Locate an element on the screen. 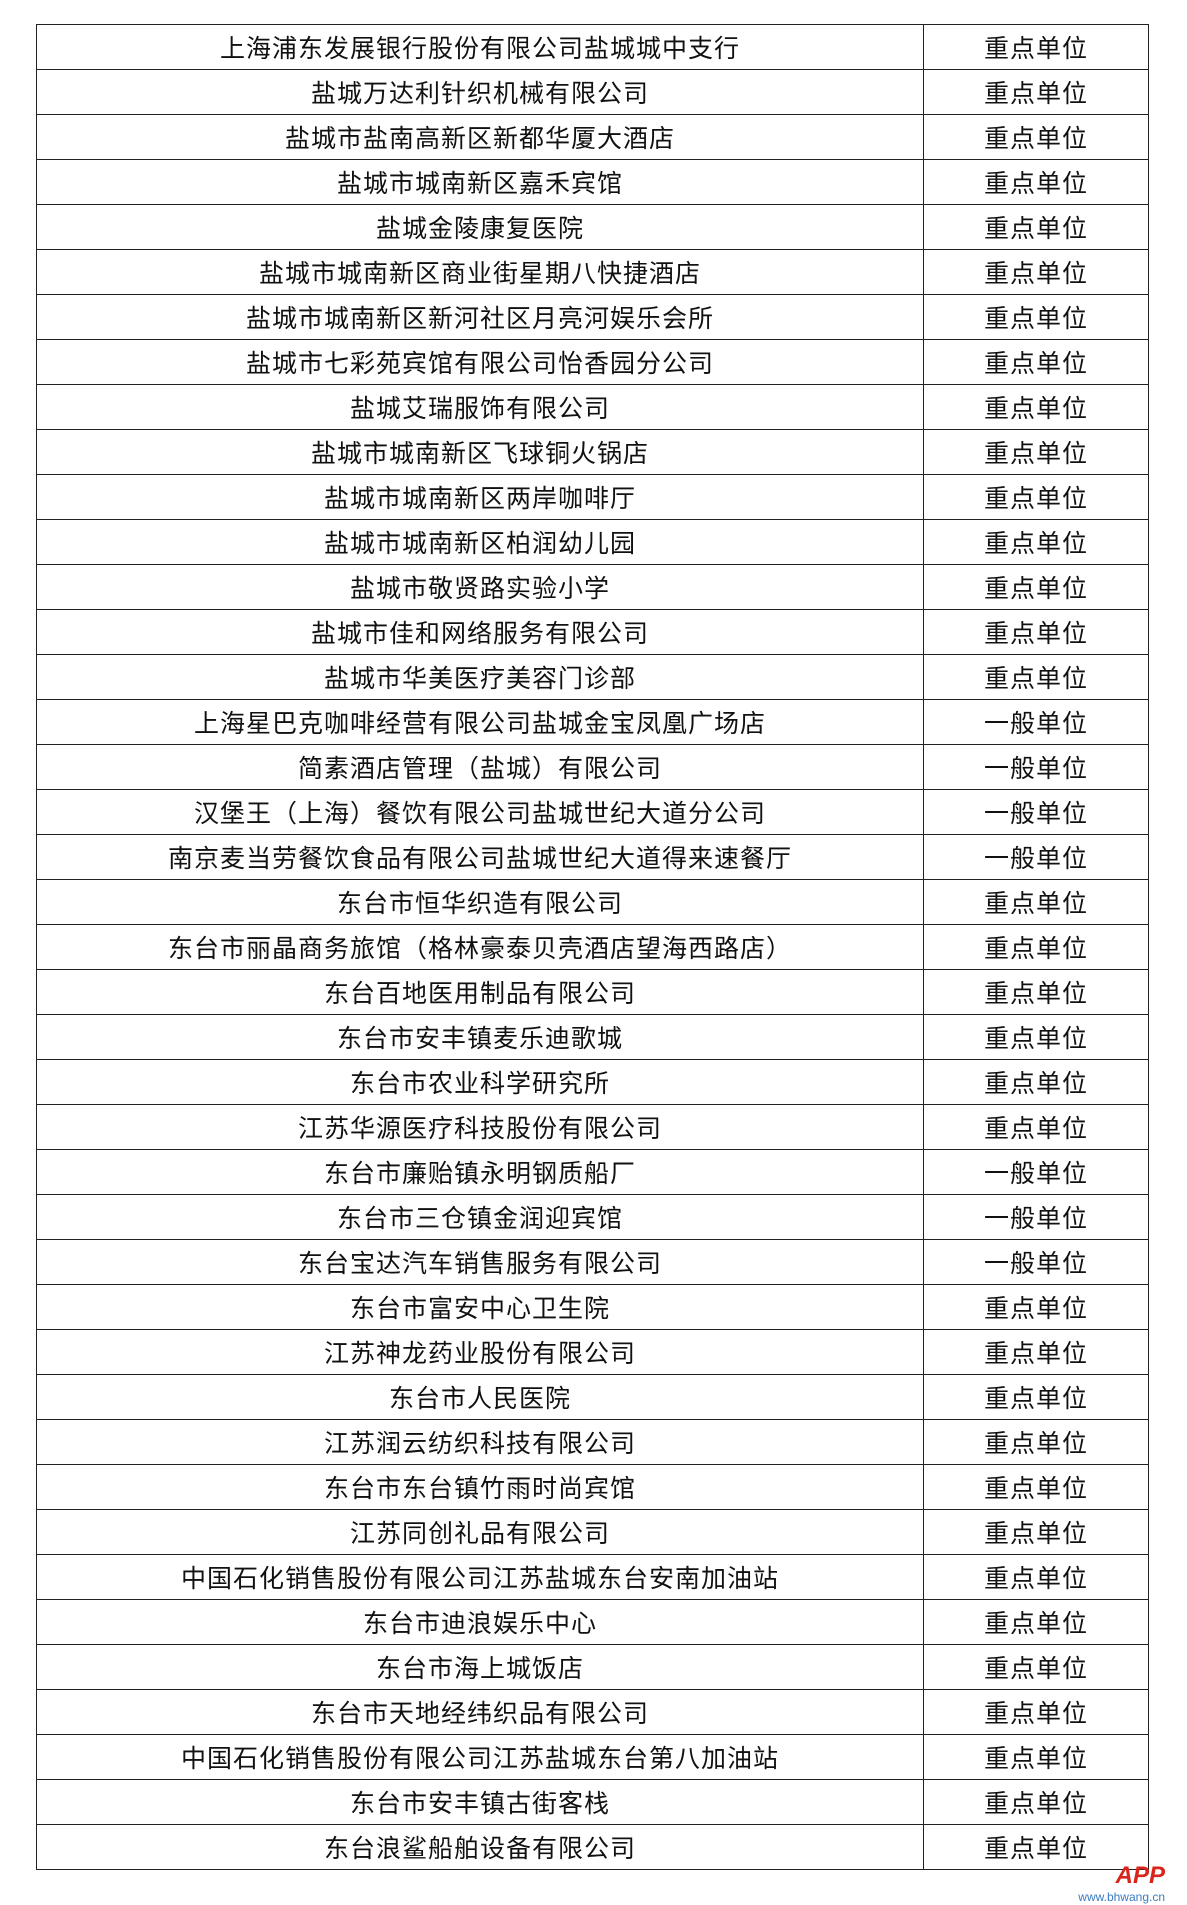  unit-name: 上海星巴克咖啡经营有限公司盐城金宝凤凰广场店 is located at coordinates (480, 722).